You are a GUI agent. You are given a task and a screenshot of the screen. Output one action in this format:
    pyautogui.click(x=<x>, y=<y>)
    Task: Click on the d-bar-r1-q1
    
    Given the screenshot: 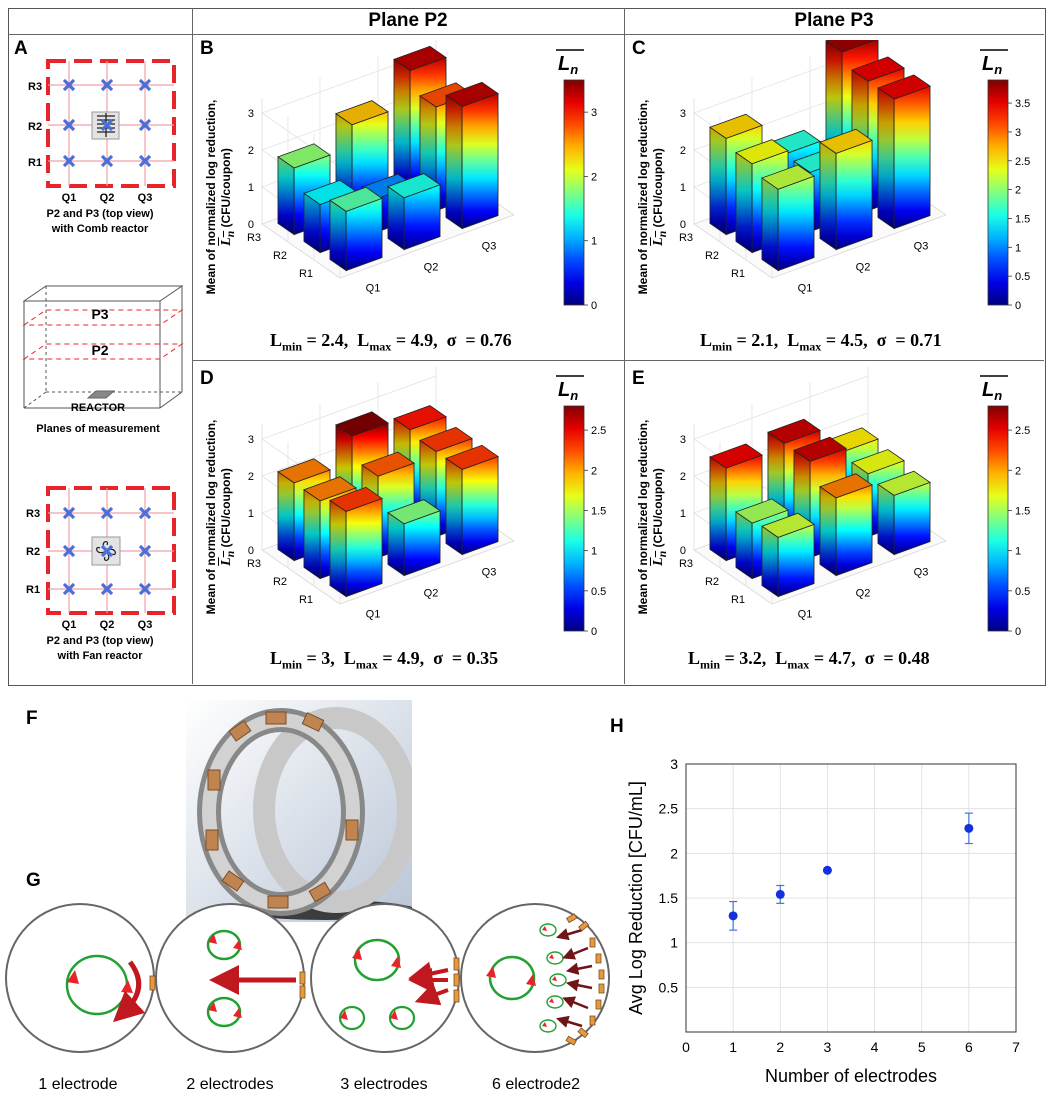 What is the action you would take?
    pyautogui.click(x=356, y=542)
    